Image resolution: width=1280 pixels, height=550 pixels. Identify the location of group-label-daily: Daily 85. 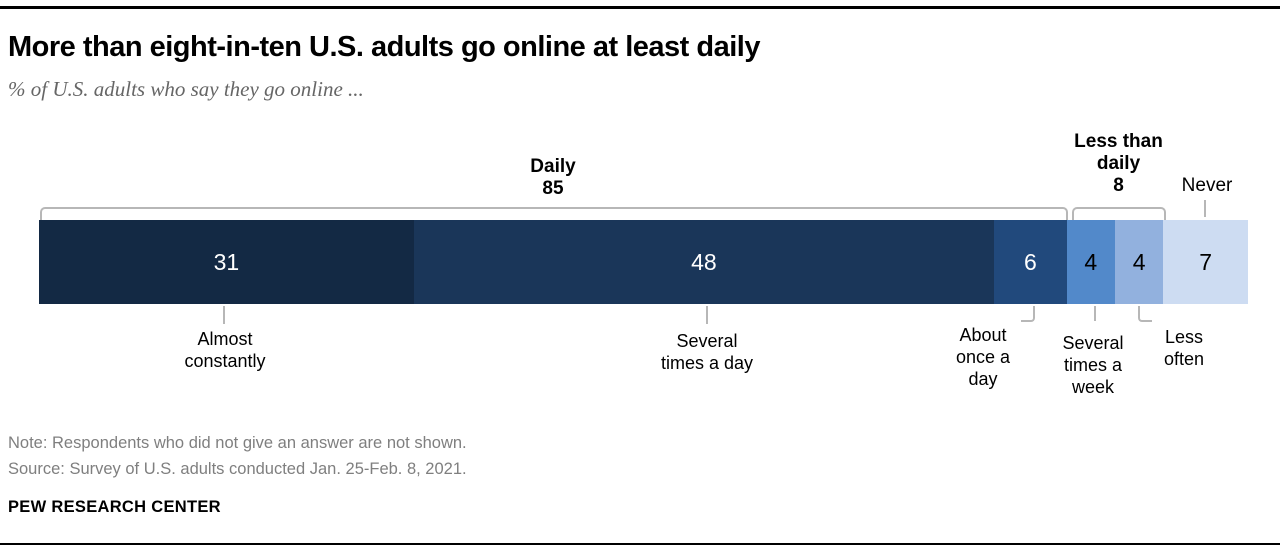
(553, 178).